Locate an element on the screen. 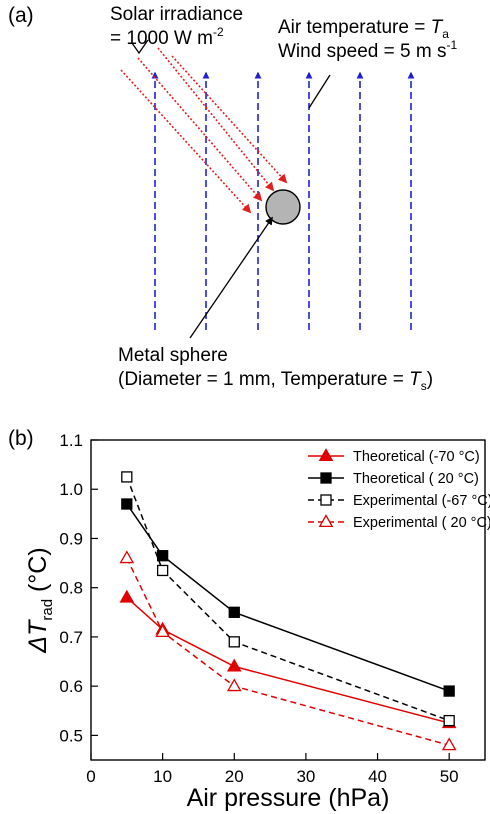 This screenshot has width=490, height=814. y-tick-label: 1.1 is located at coordinates (71, 440).